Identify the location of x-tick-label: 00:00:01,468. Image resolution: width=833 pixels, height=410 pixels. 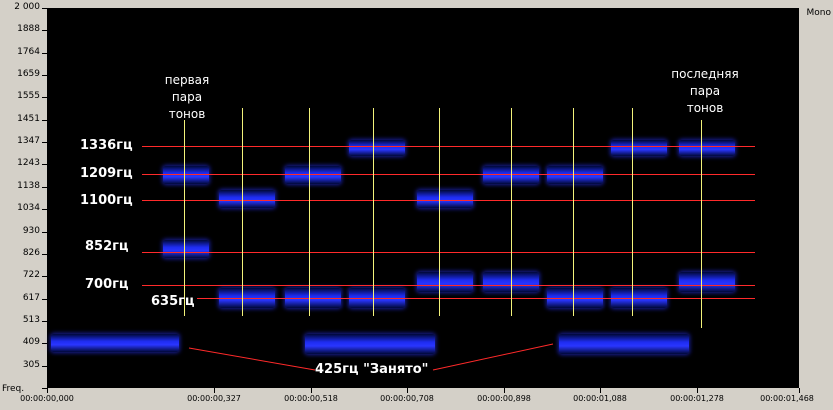
(787, 398).